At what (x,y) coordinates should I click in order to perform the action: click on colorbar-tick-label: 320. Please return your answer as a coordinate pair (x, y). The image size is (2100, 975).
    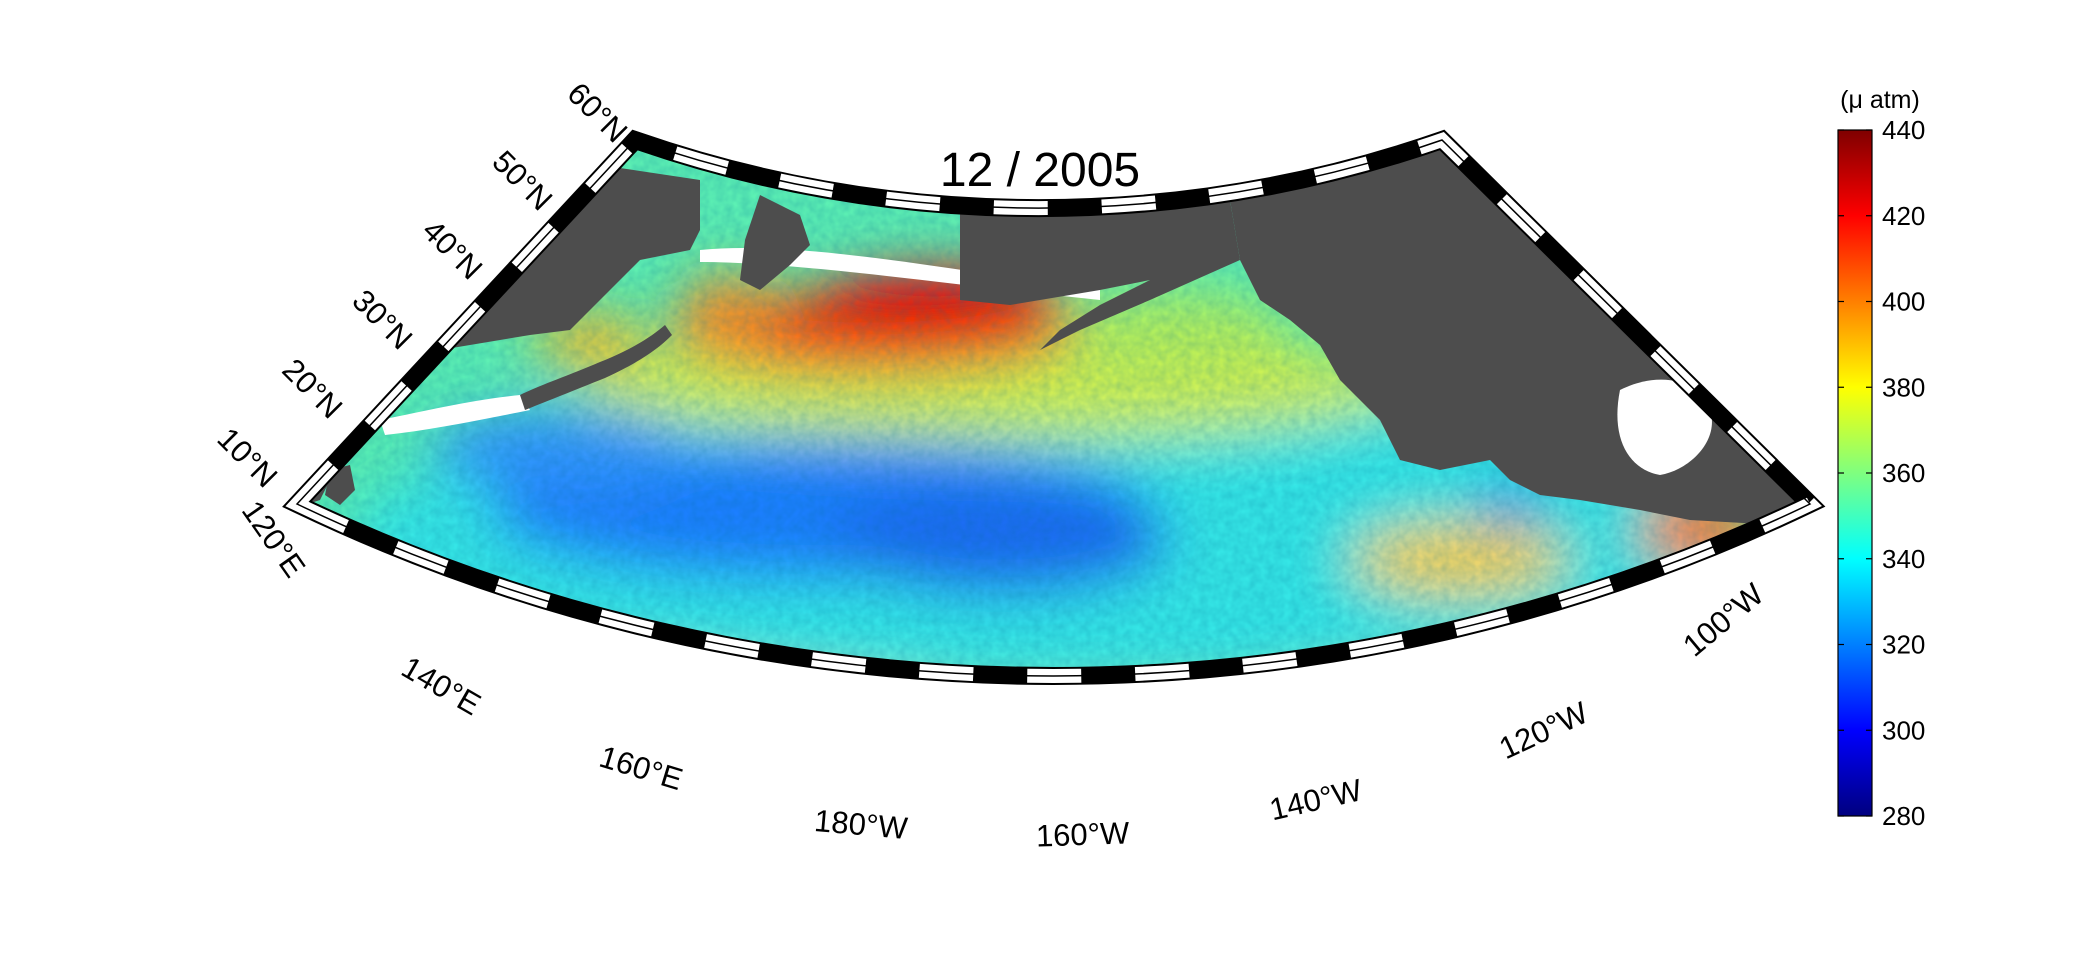
    Looking at the image, I should click on (1903, 645).